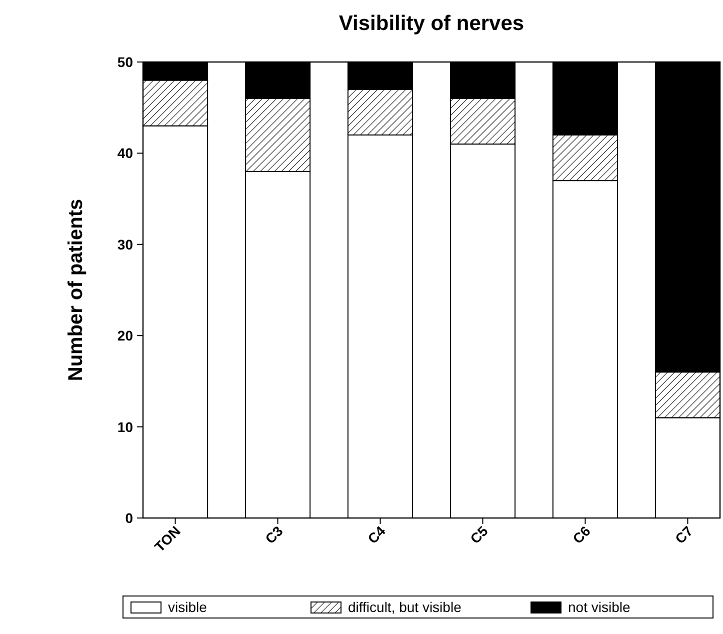  I want to click on chart-title: Visibility of nerves, so click(431, 23).